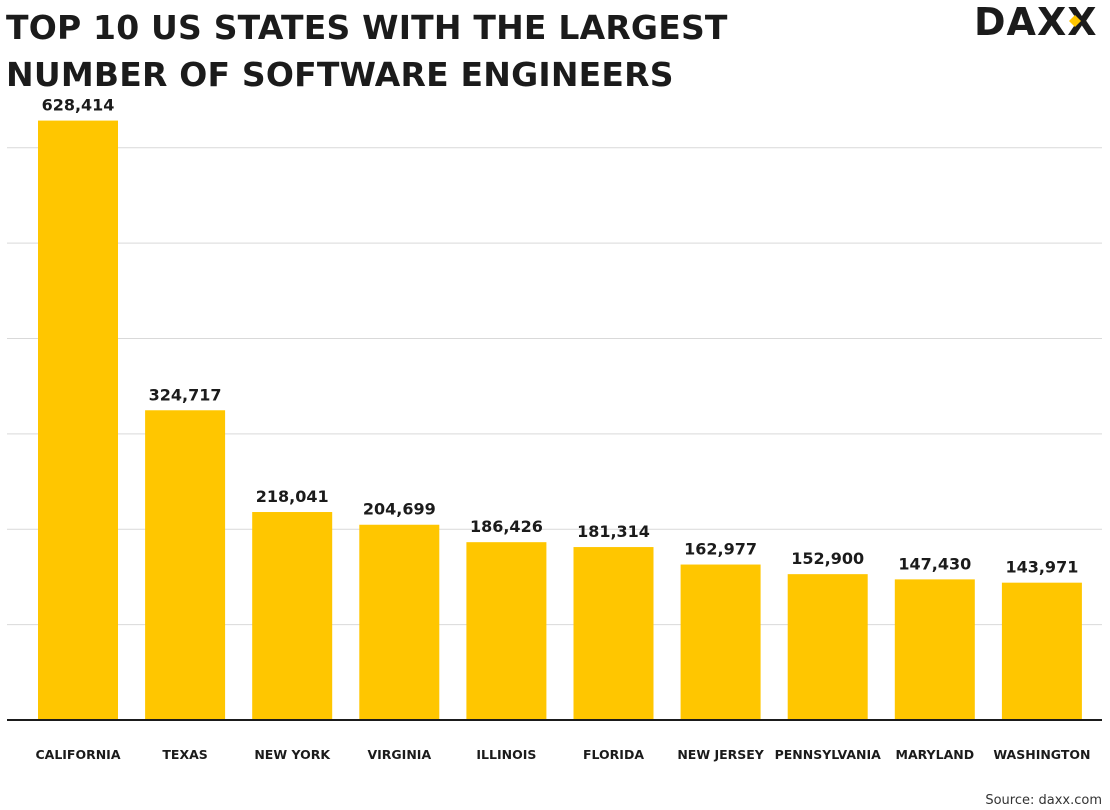 This screenshot has width=1110, height=810. Describe the element at coordinates (934, 563) in the screenshot. I see `bar-value-label: 147,430` at that location.